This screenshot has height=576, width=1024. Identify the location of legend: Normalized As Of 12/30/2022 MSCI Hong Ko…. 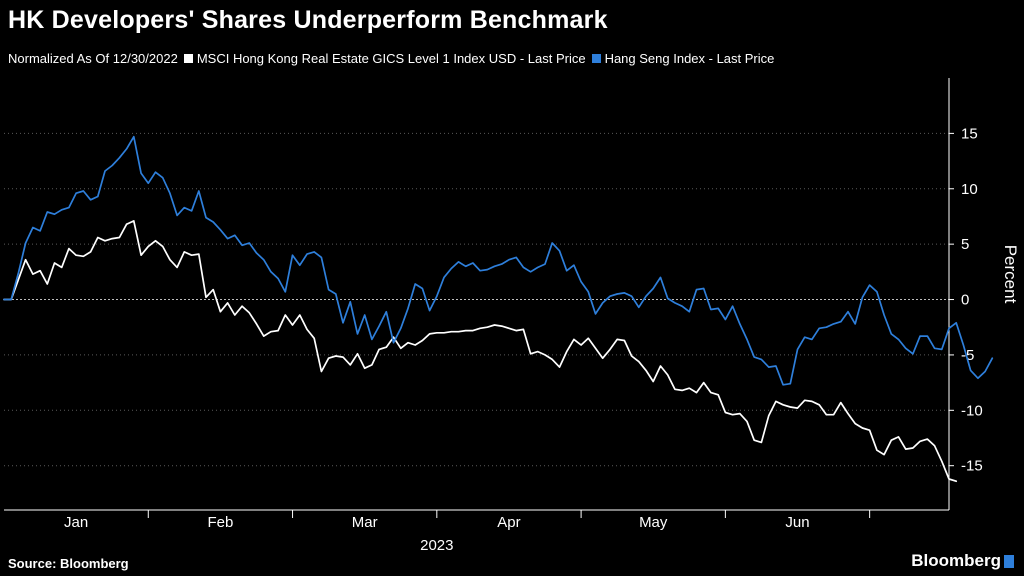
(391, 58).